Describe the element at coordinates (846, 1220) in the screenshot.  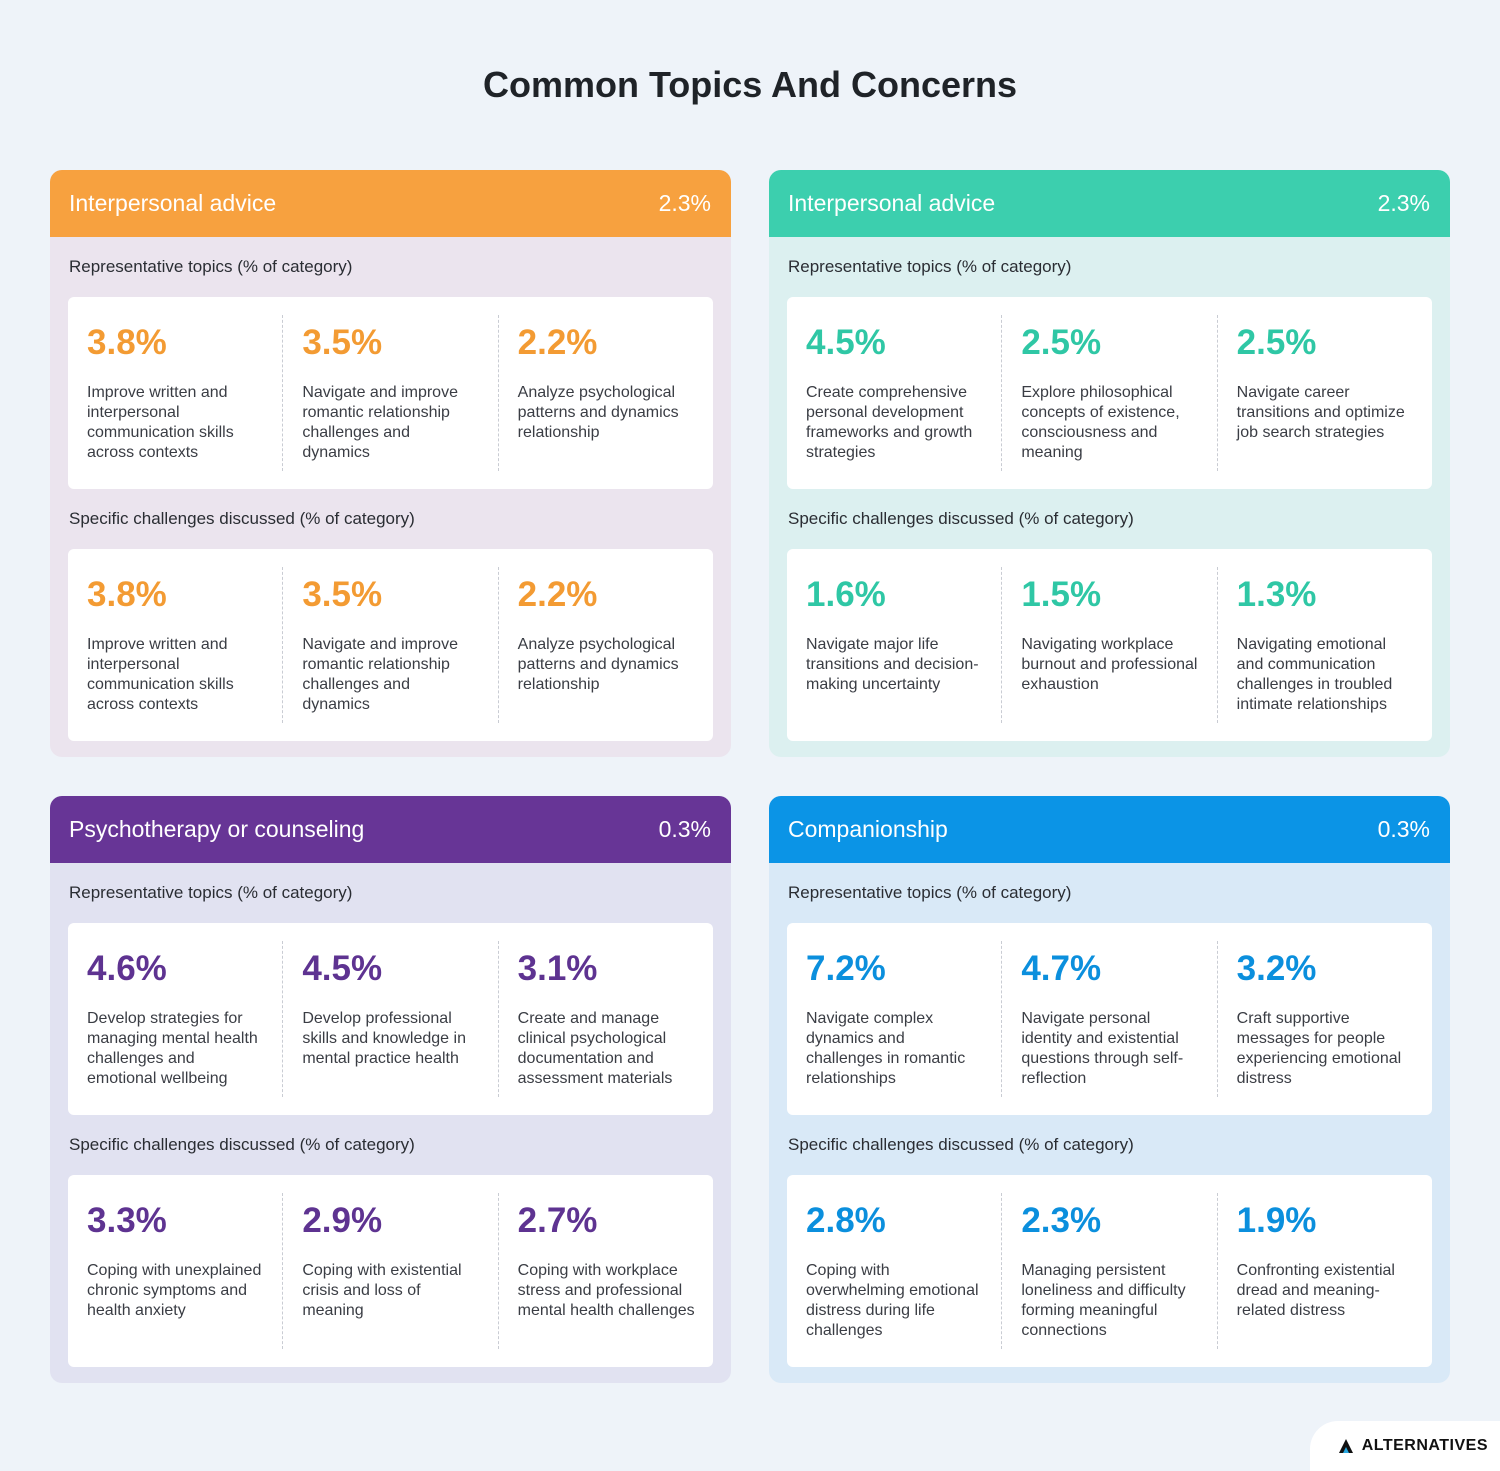
I see `item-percentage: 2.8%` at that location.